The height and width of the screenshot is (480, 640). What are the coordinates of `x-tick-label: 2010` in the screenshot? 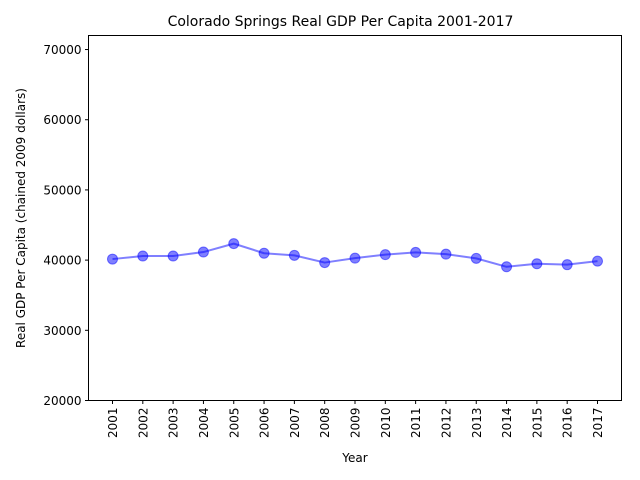 It's located at (386, 423).